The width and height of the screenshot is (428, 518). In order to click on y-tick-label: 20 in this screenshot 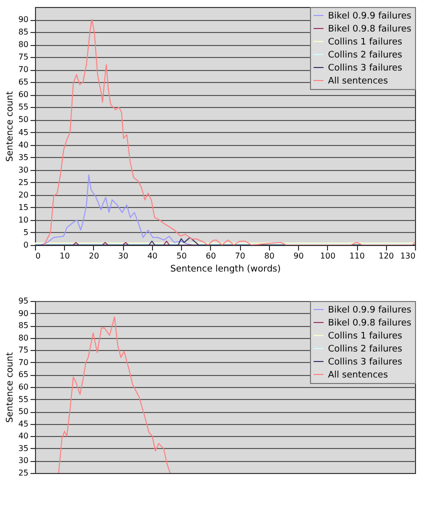, I will do `click(23, 195)`.